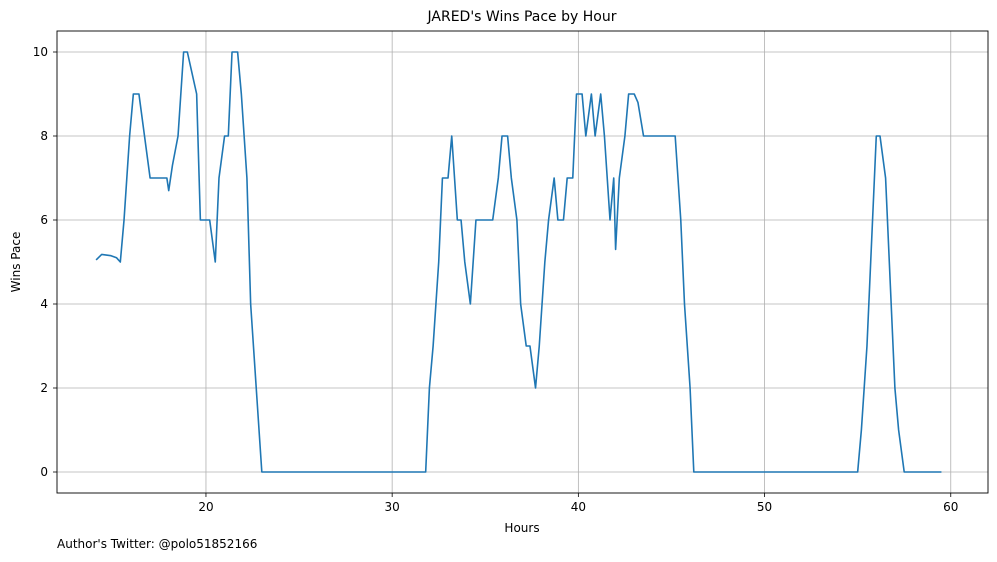  I want to click on x-tick-label: 60, so click(950, 507).